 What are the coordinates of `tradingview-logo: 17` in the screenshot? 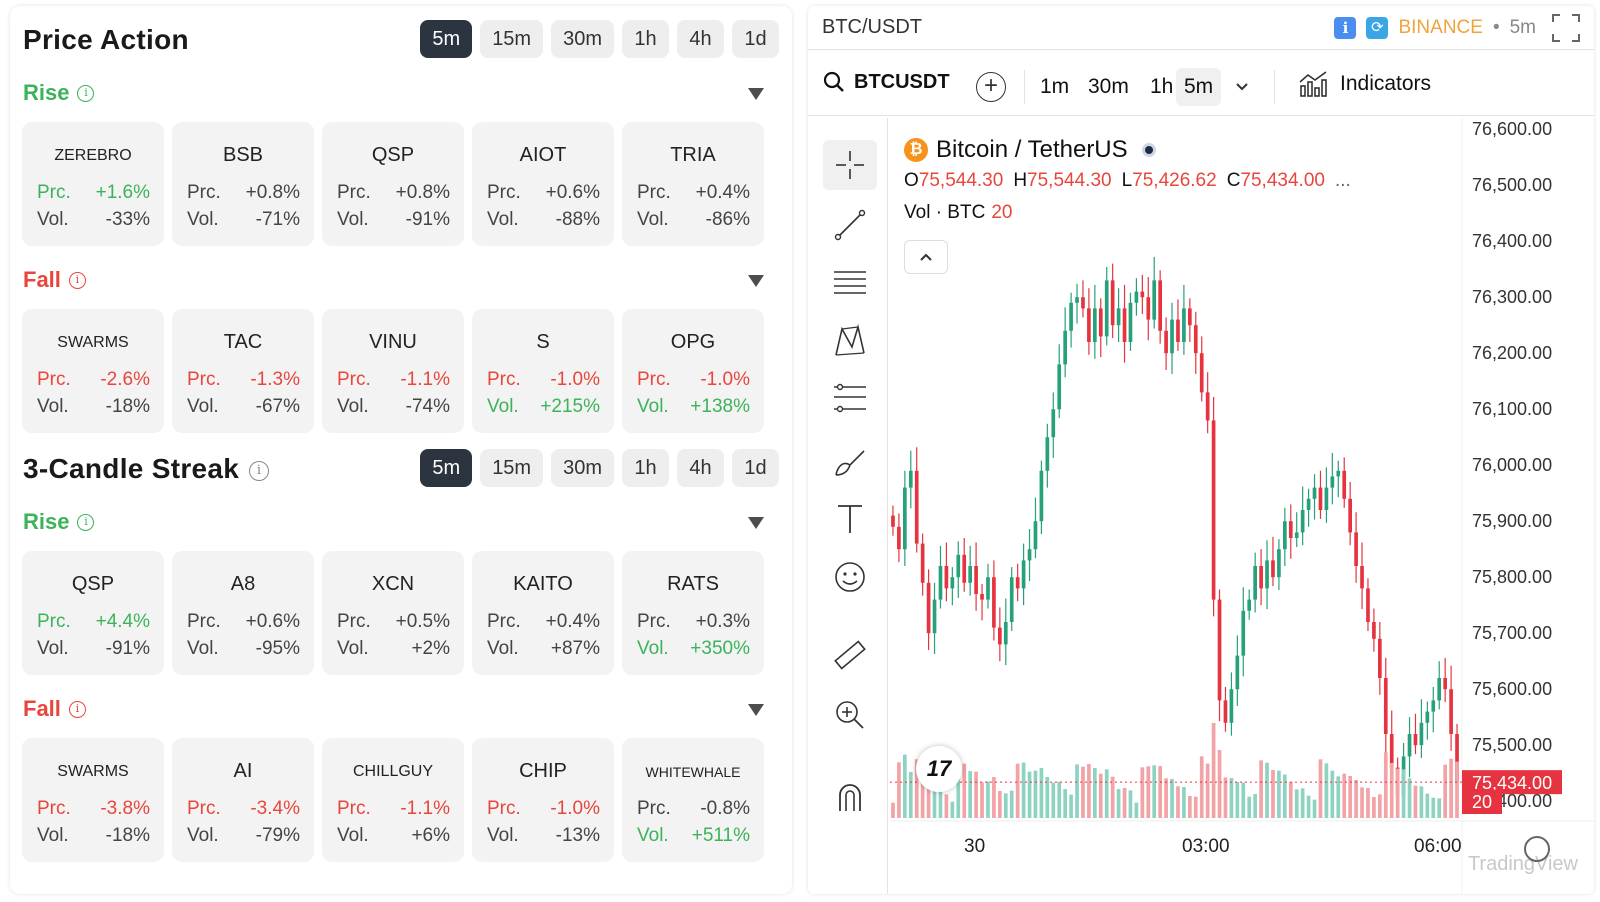 It's located at (939, 769).